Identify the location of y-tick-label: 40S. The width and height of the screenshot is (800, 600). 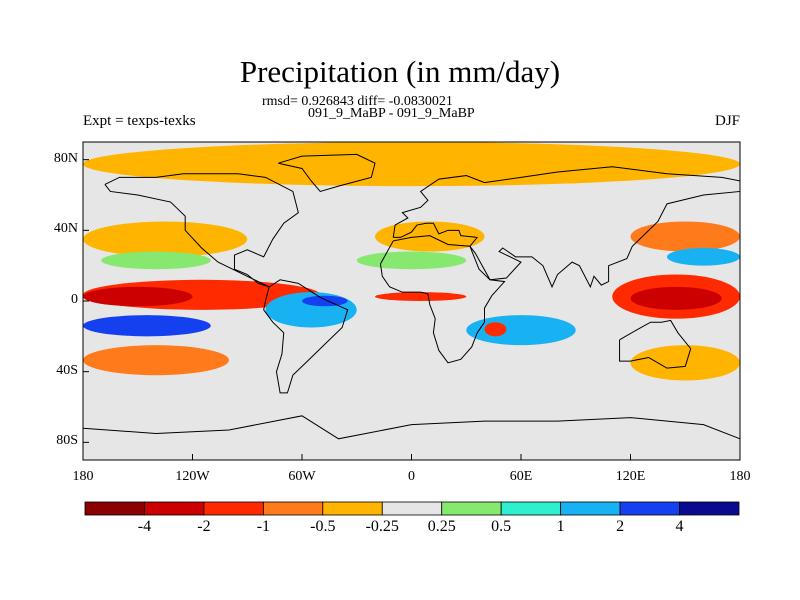
(67, 370).